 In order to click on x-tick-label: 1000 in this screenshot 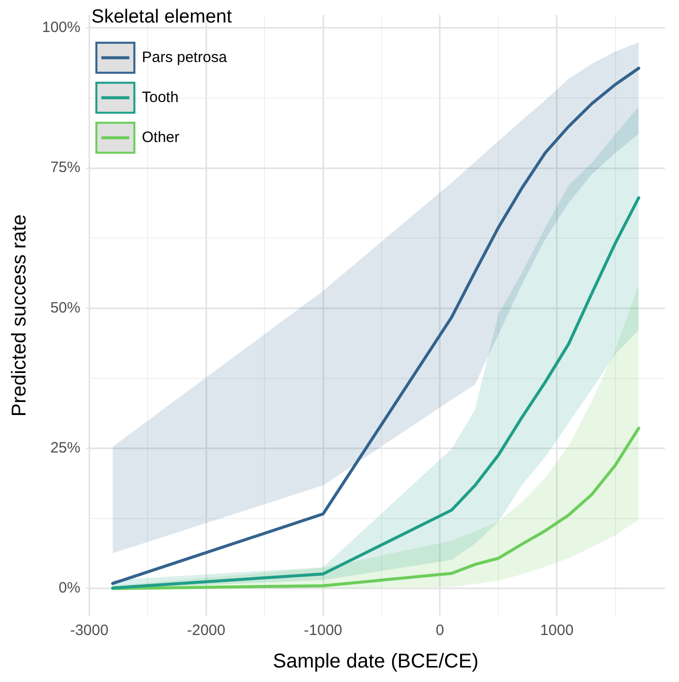, I will do `click(557, 631)`.